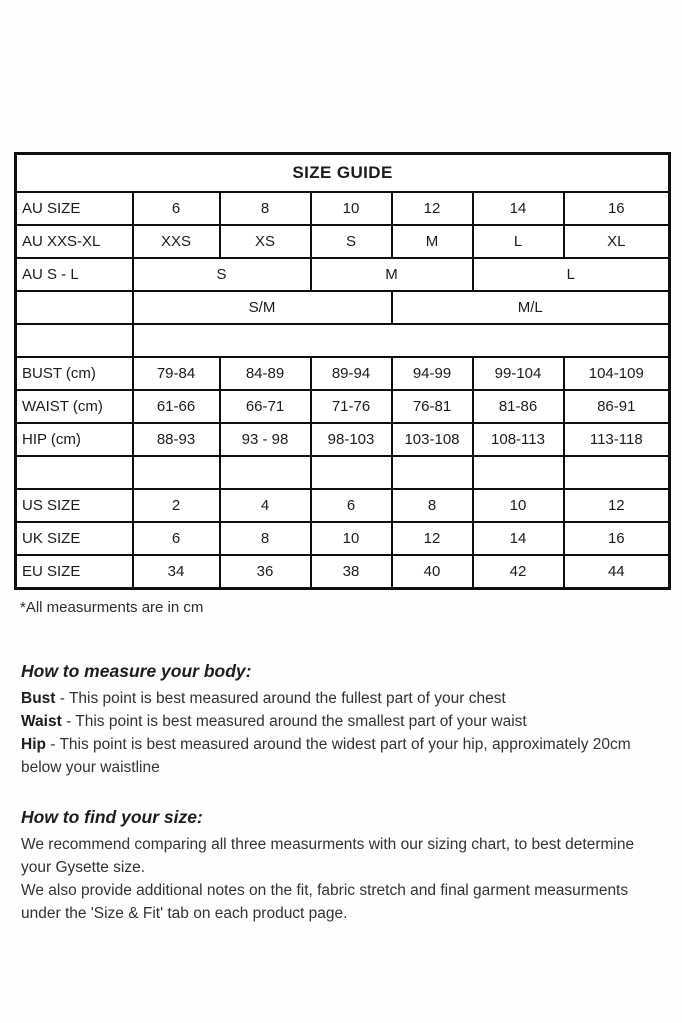 The width and height of the screenshot is (682, 1023). Describe the element at coordinates (265, 572) in the screenshot. I see `table-cell: 36` at that location.